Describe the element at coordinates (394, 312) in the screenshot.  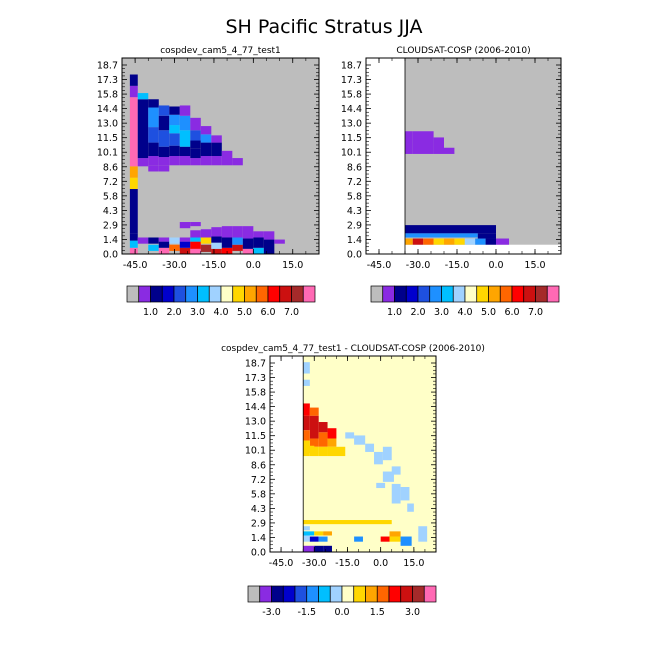
I see `colorbar-label: 1.0` at that location.